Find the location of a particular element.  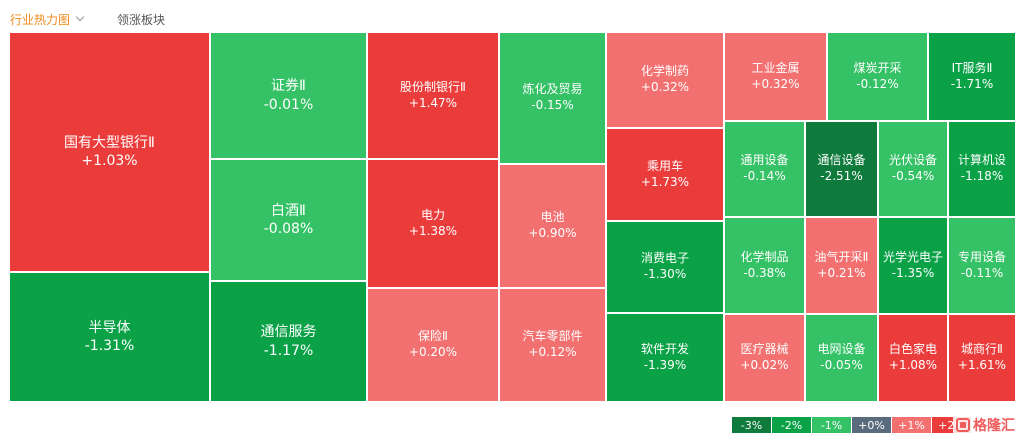

sector-change: -0.05% is located at coordinates (841, 365).